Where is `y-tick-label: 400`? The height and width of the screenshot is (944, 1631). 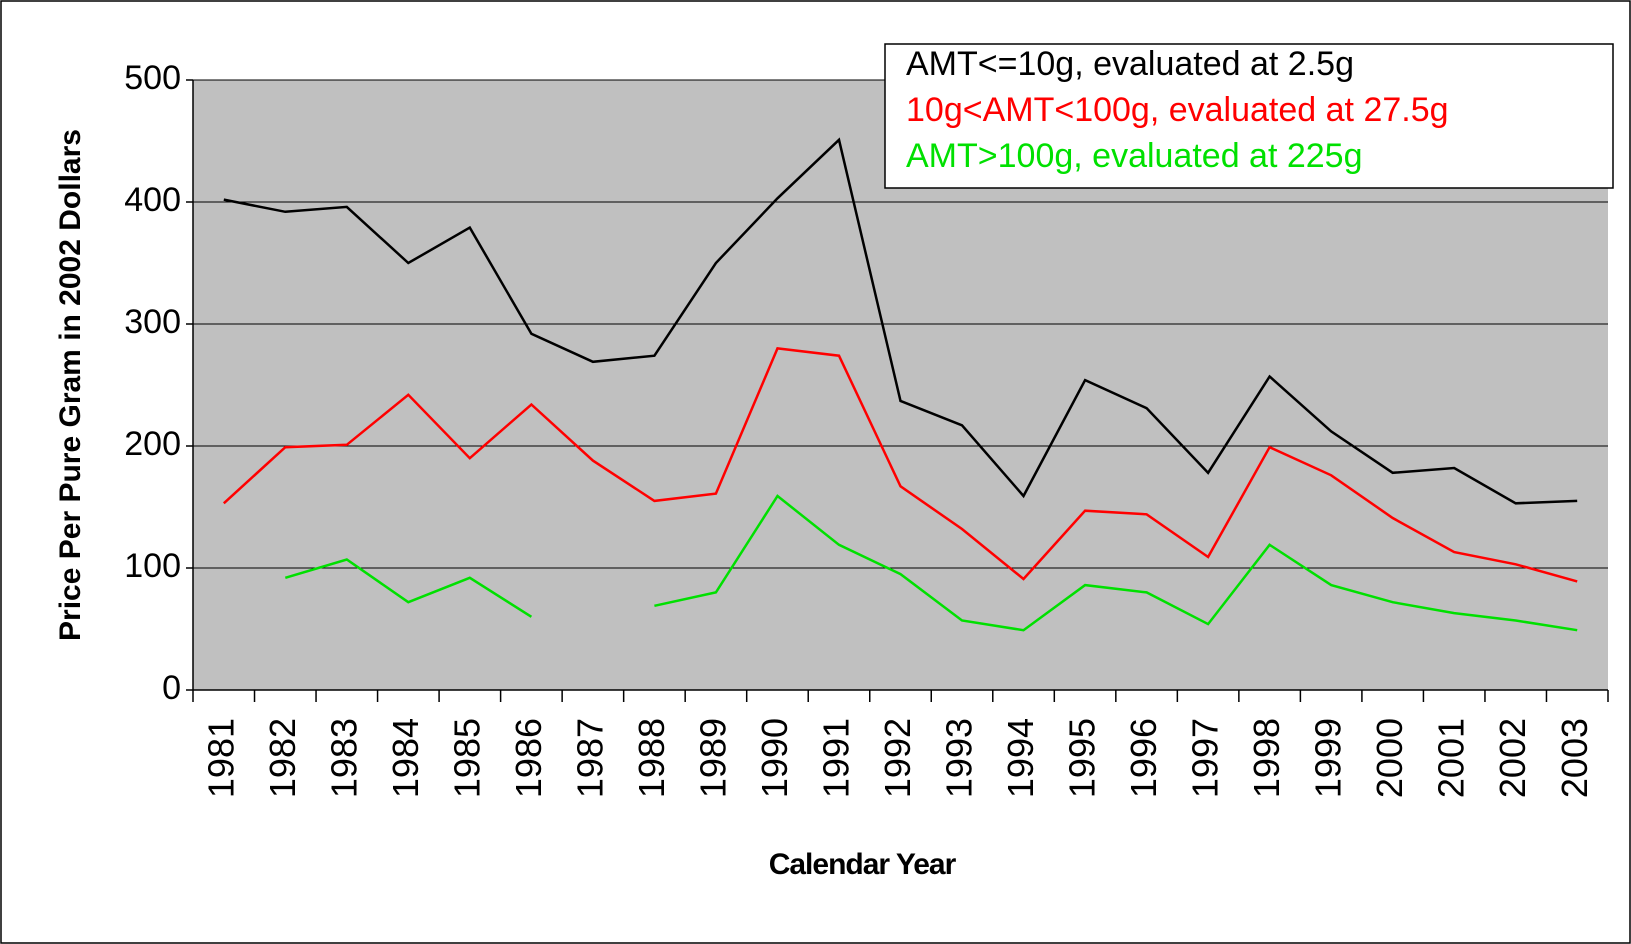 y-tick-label: 400 is located at coordinates (152, 200).